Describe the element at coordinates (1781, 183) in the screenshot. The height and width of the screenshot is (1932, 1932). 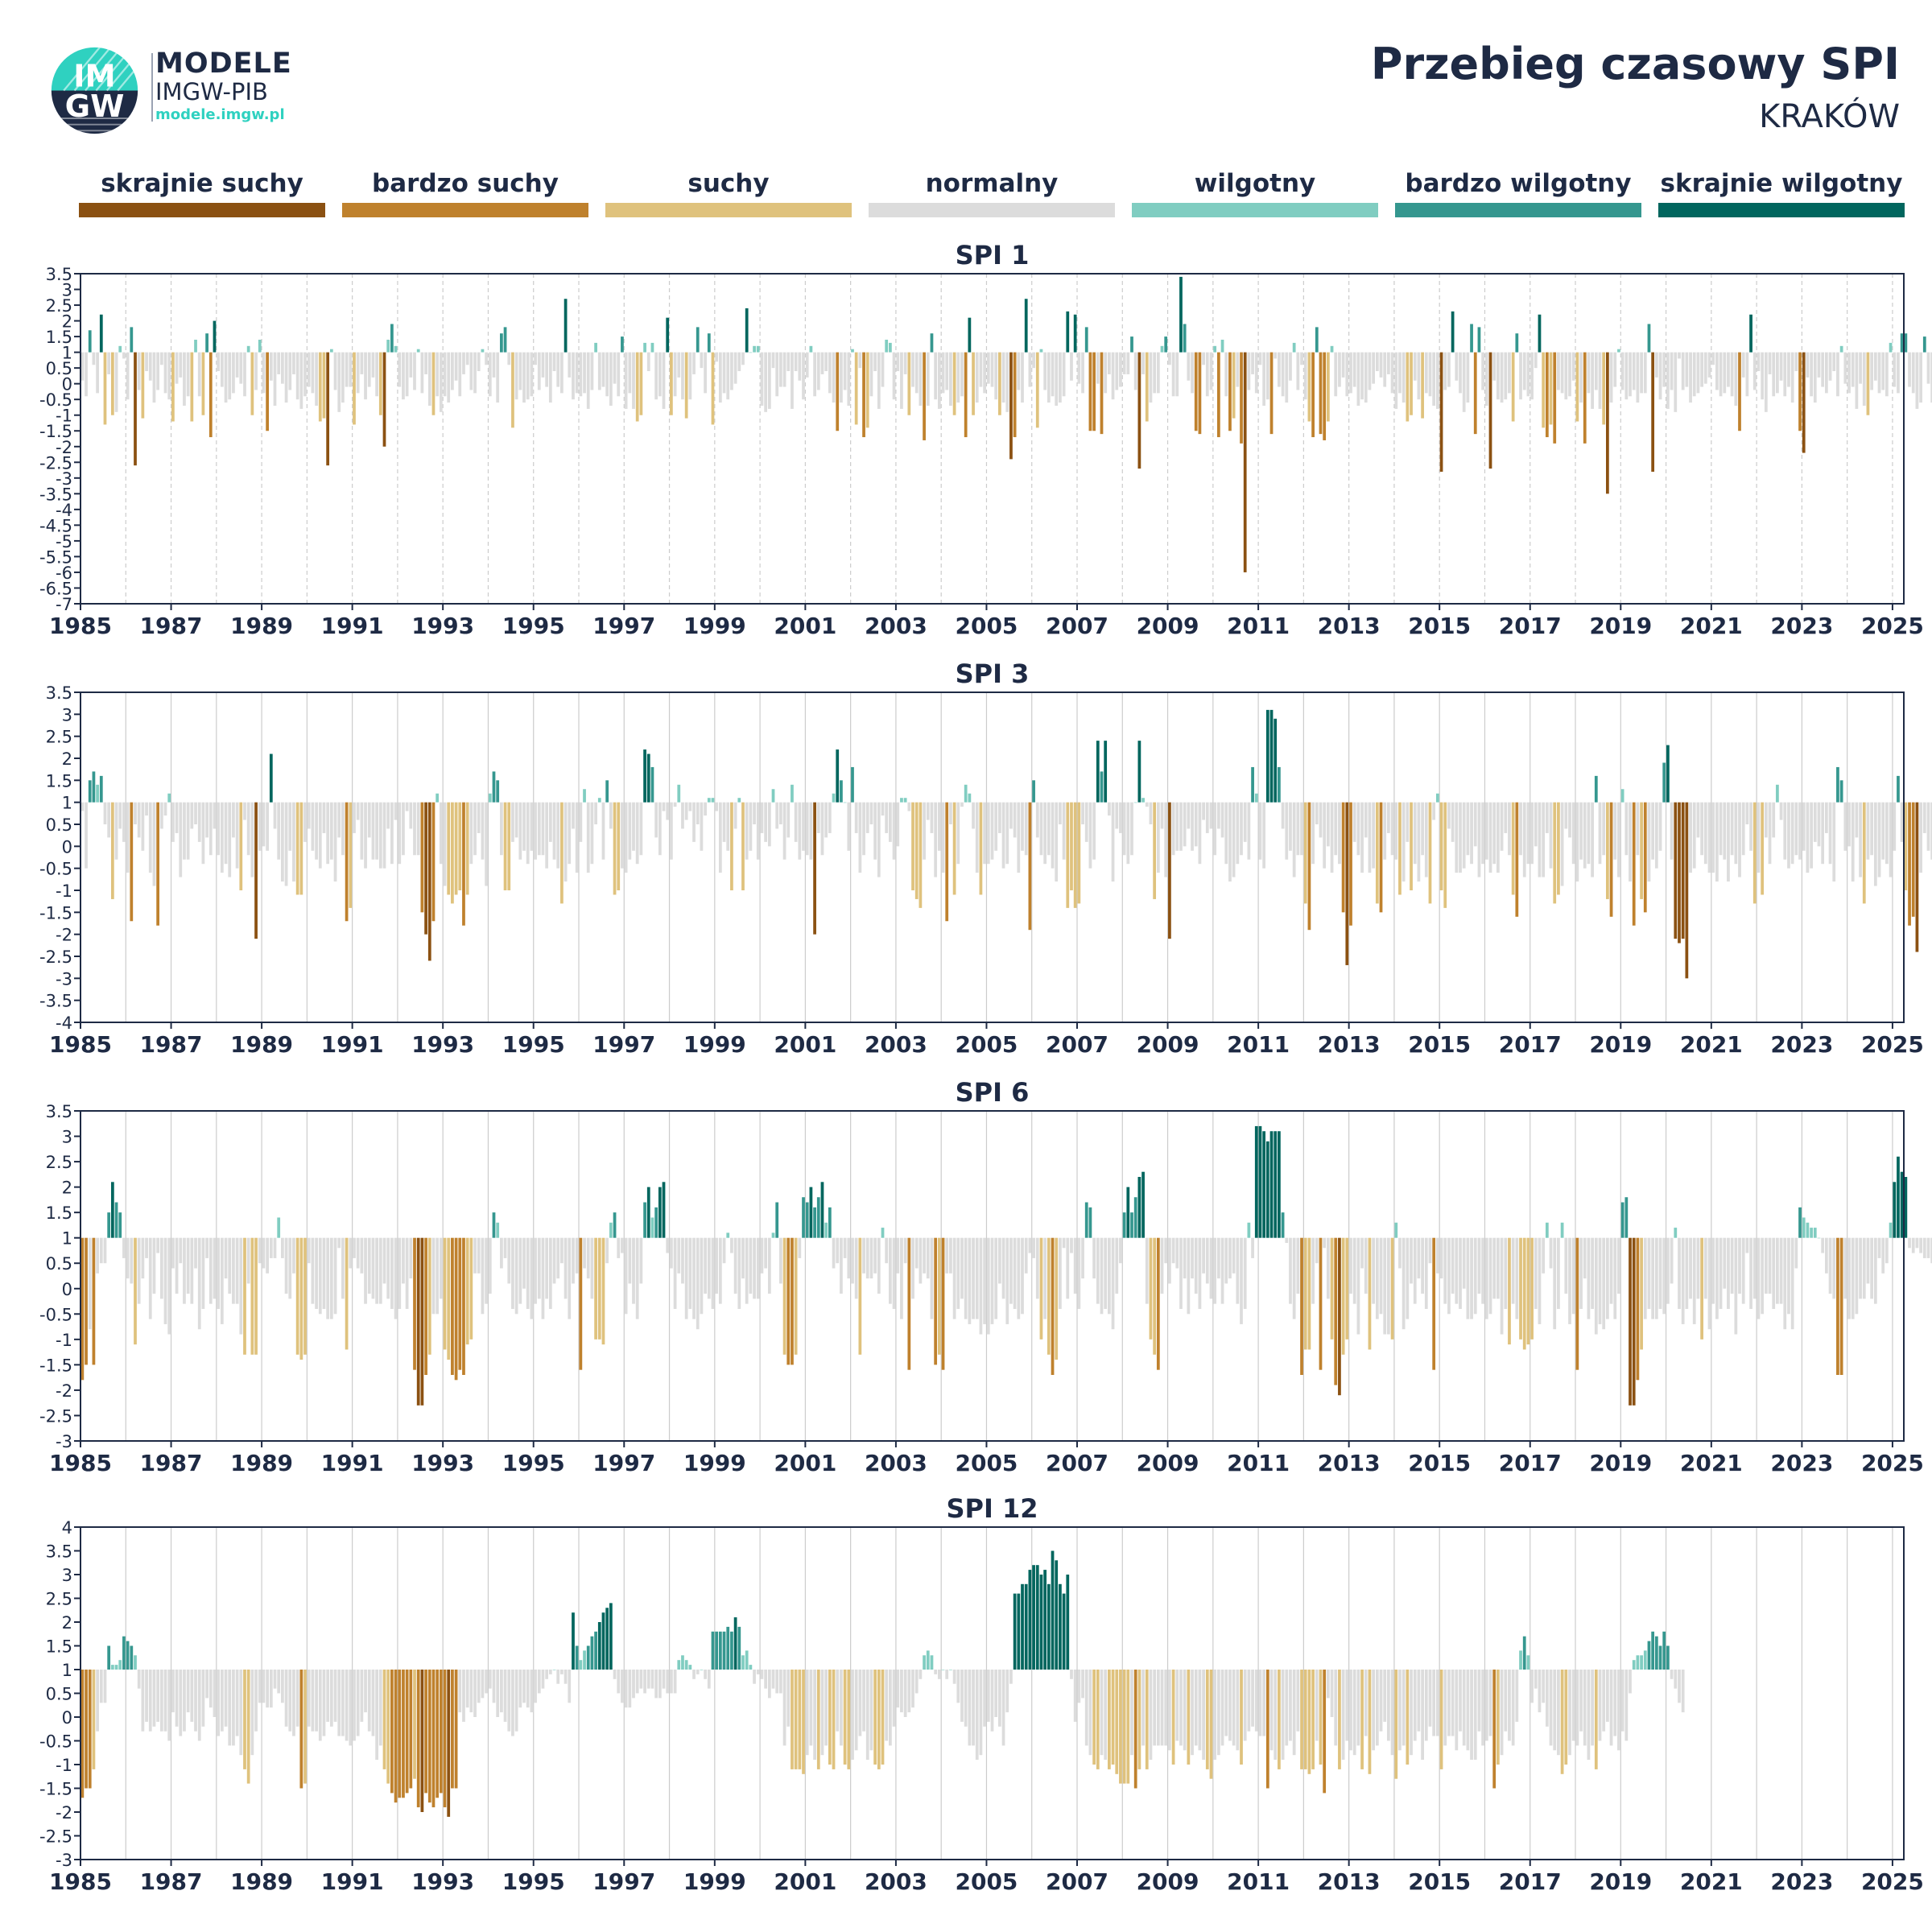
I see `legend-label: skrajnie wilgotny` at that location.